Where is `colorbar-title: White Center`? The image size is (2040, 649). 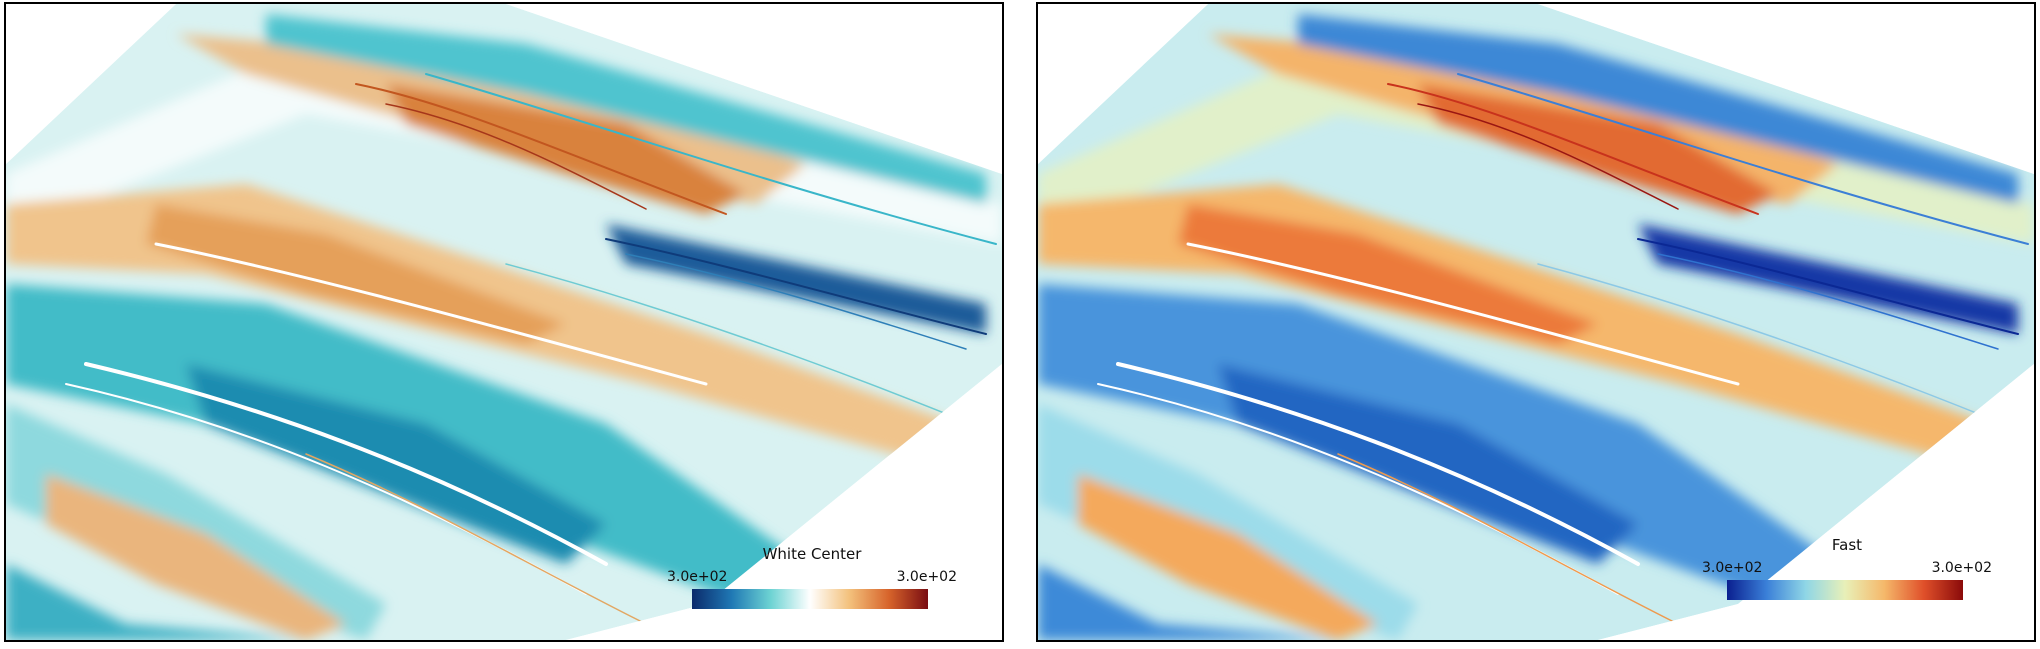 colorbar-title: White Center is located at coordinates (812, 554).